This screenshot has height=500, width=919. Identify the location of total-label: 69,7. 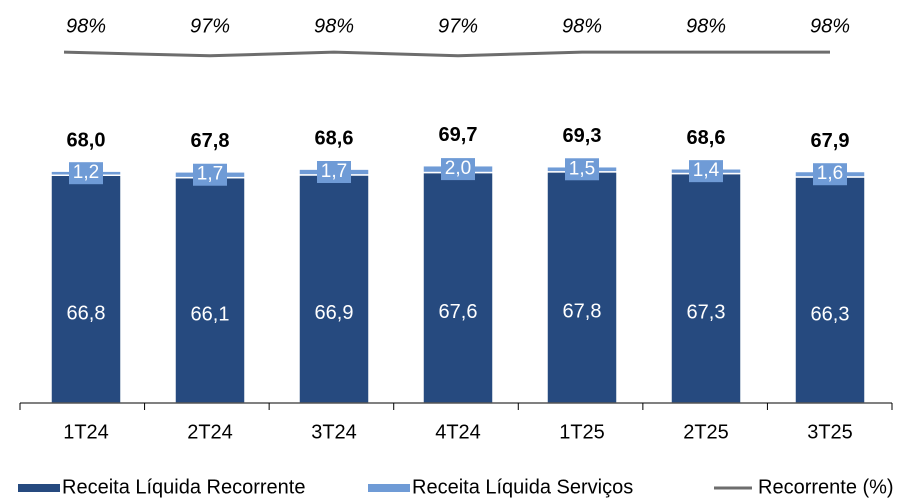
(458, 135).